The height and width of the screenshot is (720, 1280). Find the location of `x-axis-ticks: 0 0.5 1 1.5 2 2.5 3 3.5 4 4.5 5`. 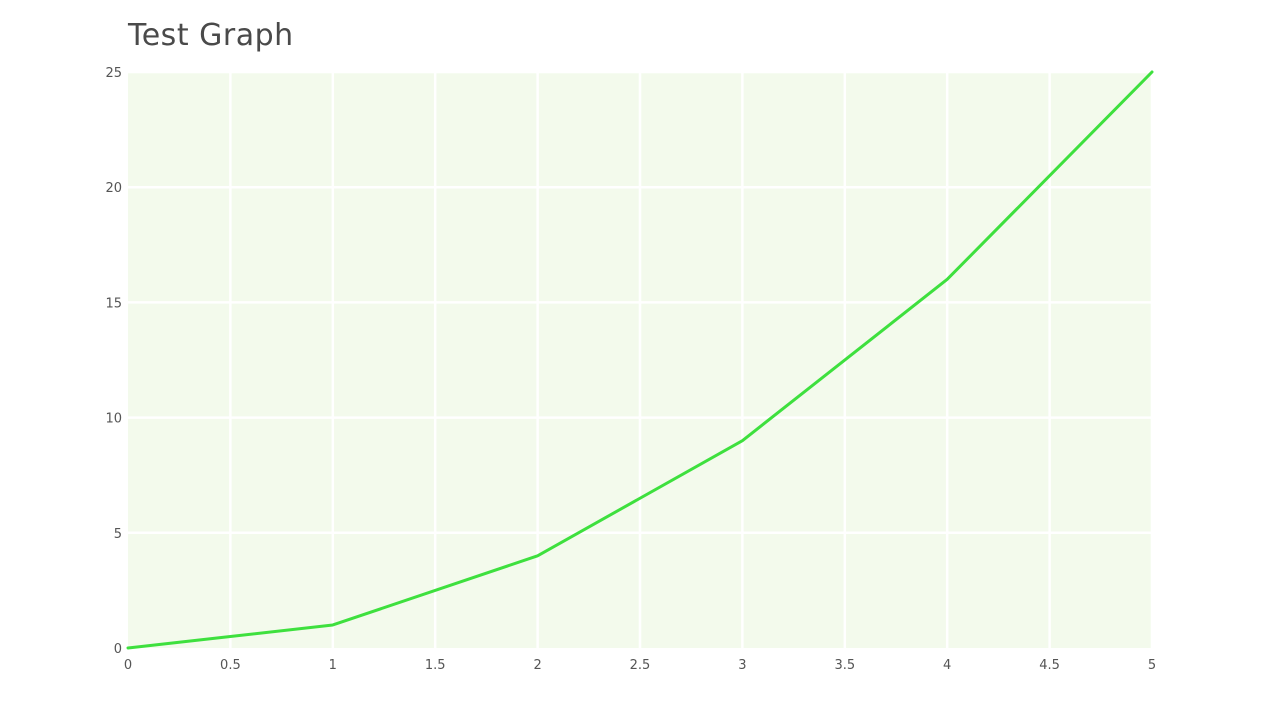

x-axis-ticks: 0 0.5 1 1.5 2 2.5 3 3.5 4 4.5 5 is located at coordinates (640, 665).